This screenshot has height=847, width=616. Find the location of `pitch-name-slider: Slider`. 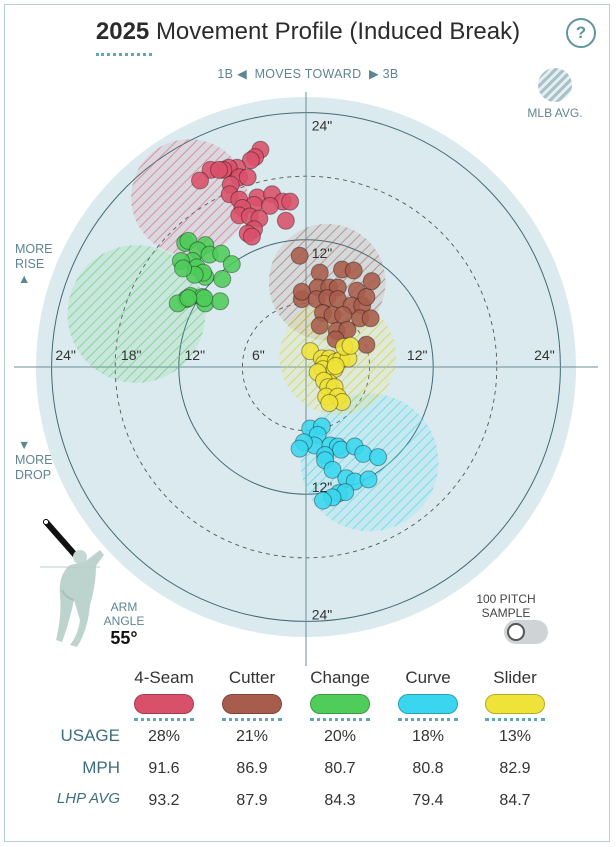

pitch-name-slider: Slider is located at coordinates (515, 677).